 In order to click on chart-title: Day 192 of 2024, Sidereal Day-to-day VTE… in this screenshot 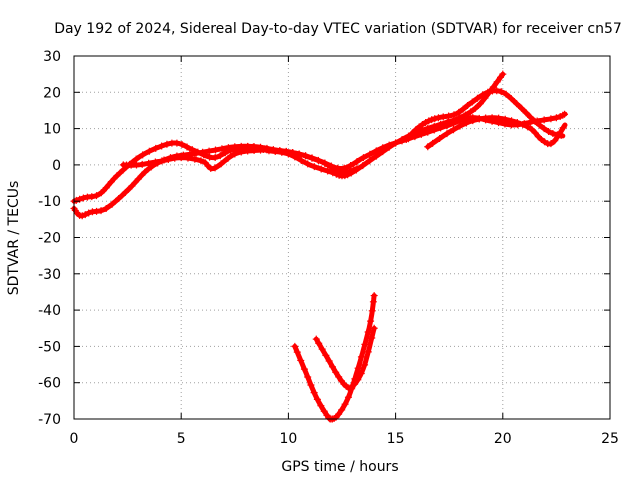, I will do `click(338, 29)`.